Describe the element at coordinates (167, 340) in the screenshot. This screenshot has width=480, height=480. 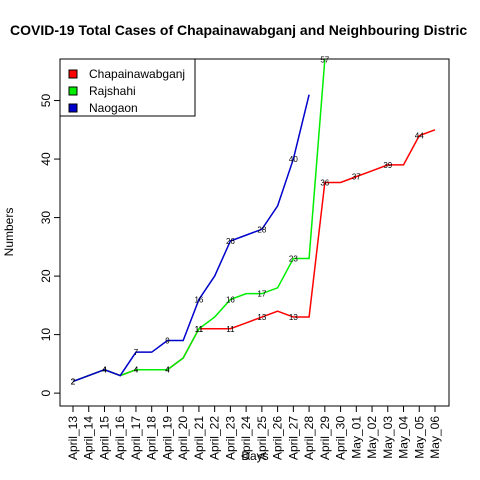
I see `data-label: 9` at that location.